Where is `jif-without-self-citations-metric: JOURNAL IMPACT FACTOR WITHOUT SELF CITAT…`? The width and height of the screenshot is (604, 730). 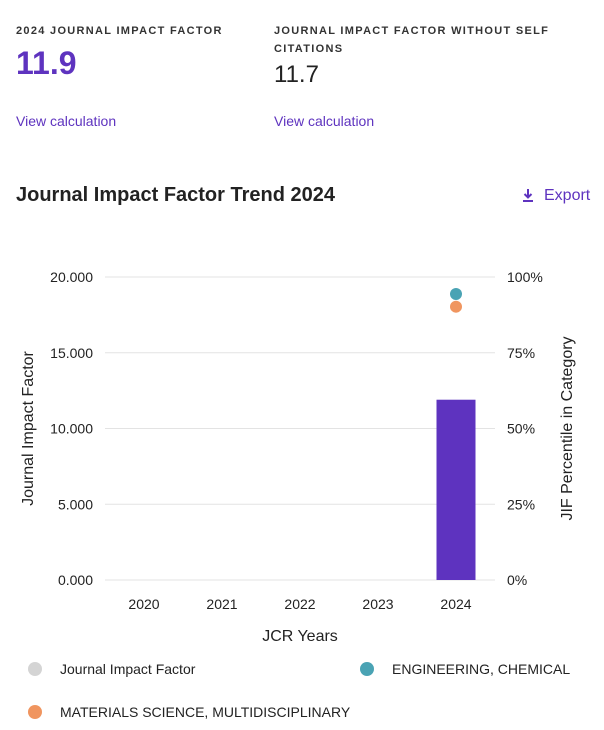 jif-without-self-citations-metric: JOURNAL IMPACT FACTOR WITHOUT SELF CITAT… is located at coordinates (424, 75).